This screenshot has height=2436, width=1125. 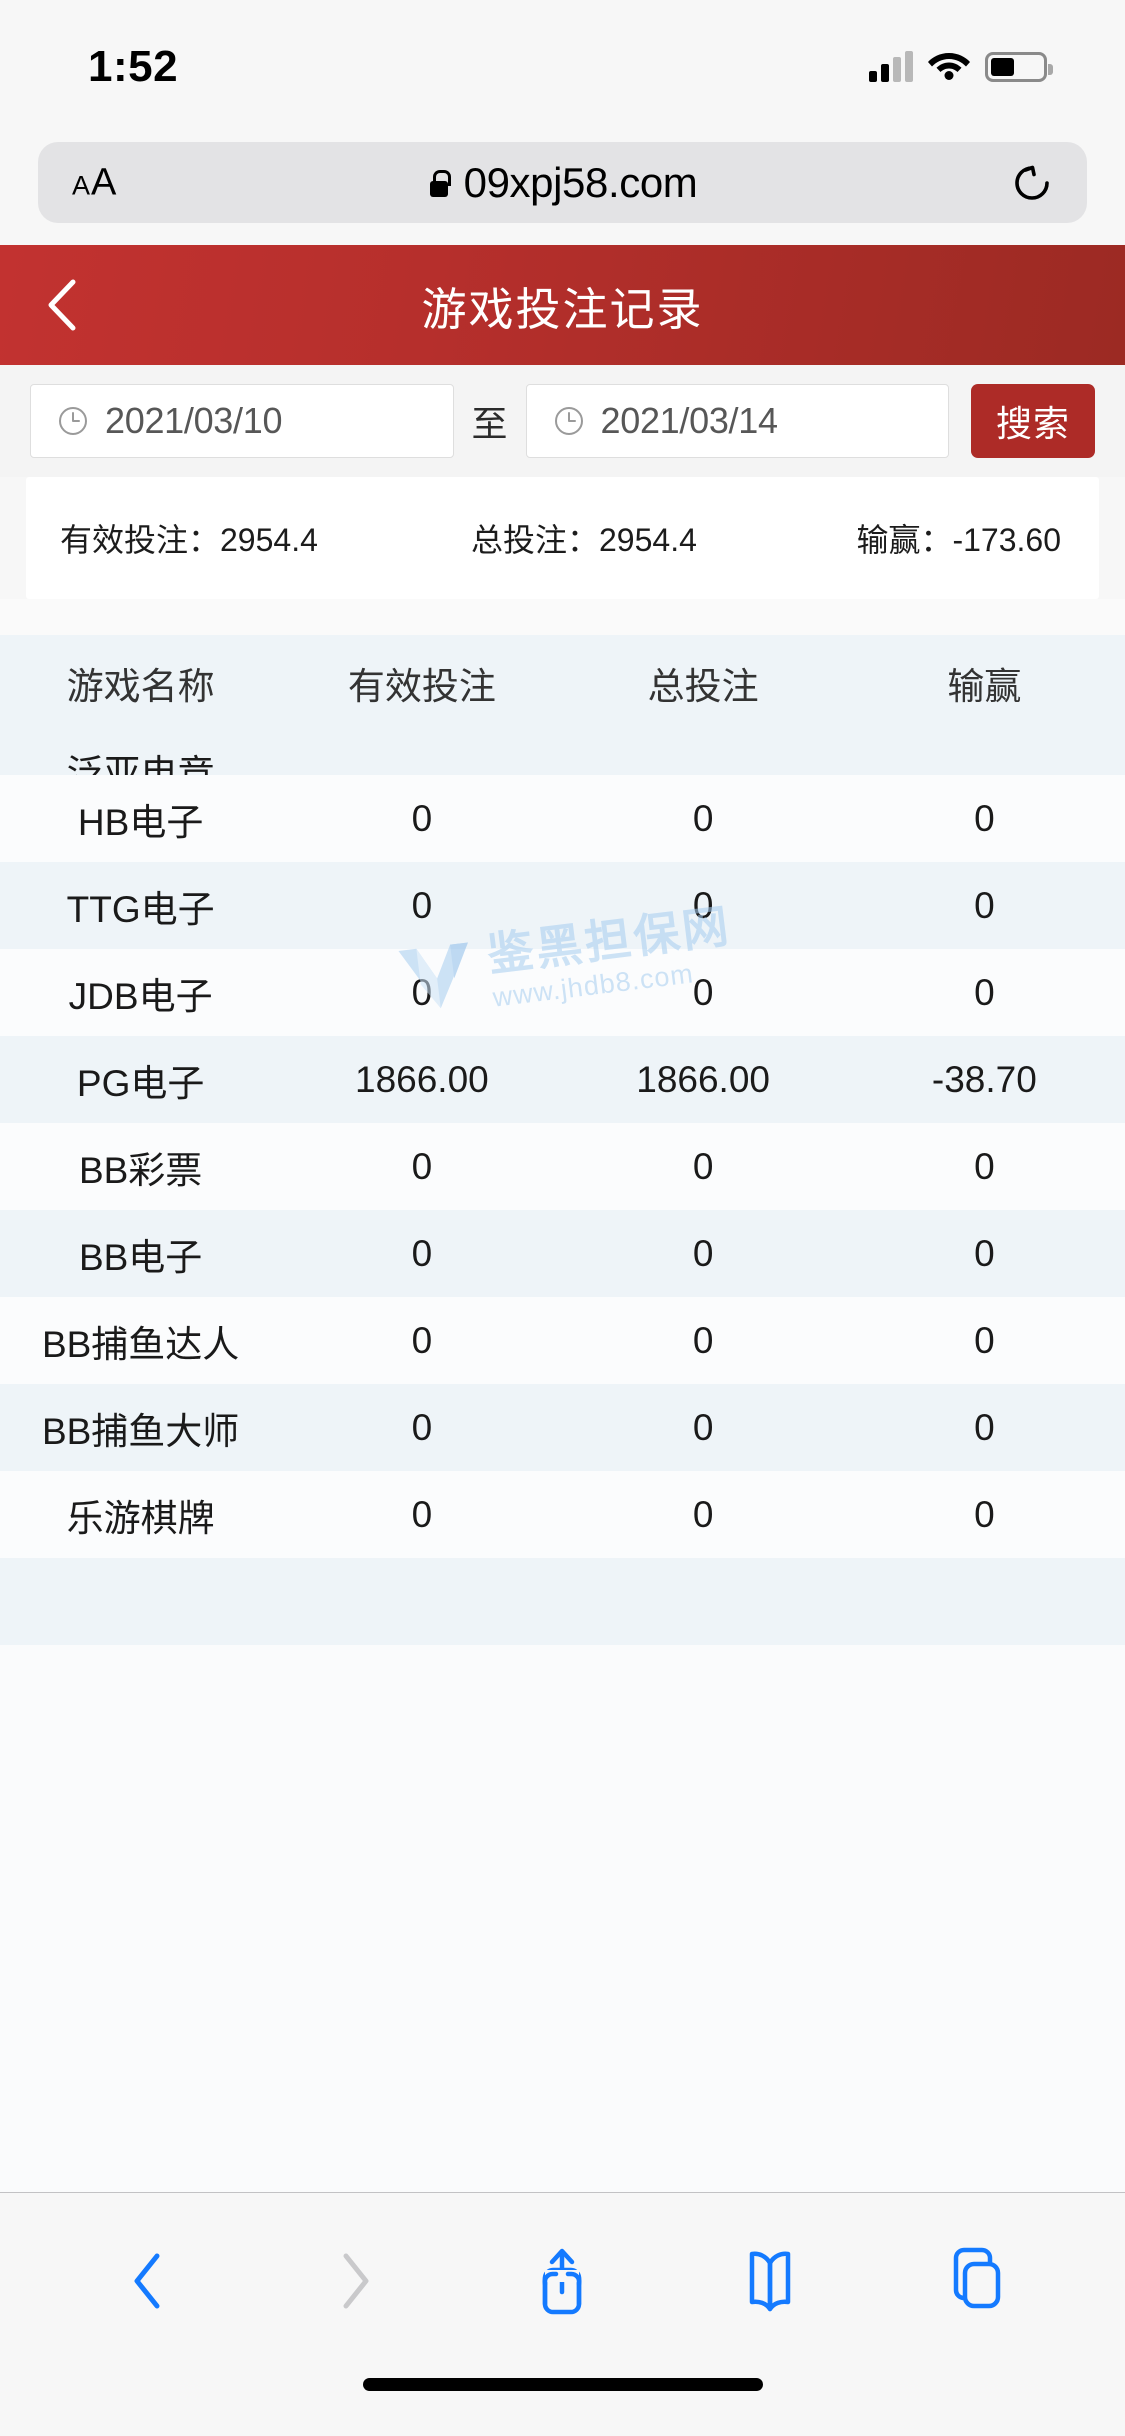 What do you see at coordinates (140, 1170) in the screenshot?
I see `cell-game-name: BB彩票` at bounding box center [140, 1170].